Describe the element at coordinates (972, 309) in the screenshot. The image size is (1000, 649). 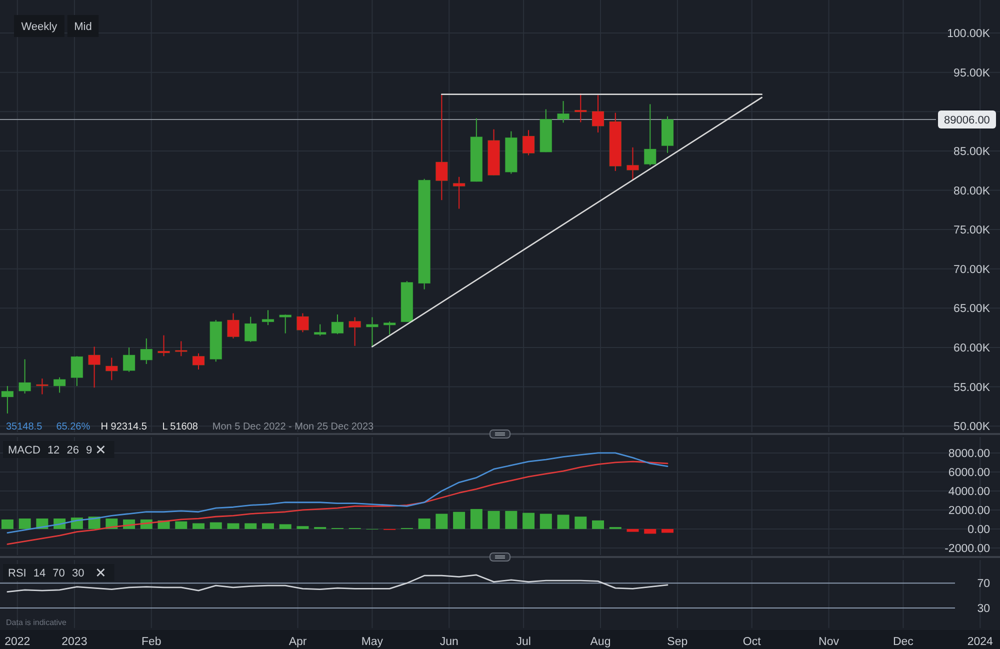
I see `y-tick-label: 65.00K` at that location.